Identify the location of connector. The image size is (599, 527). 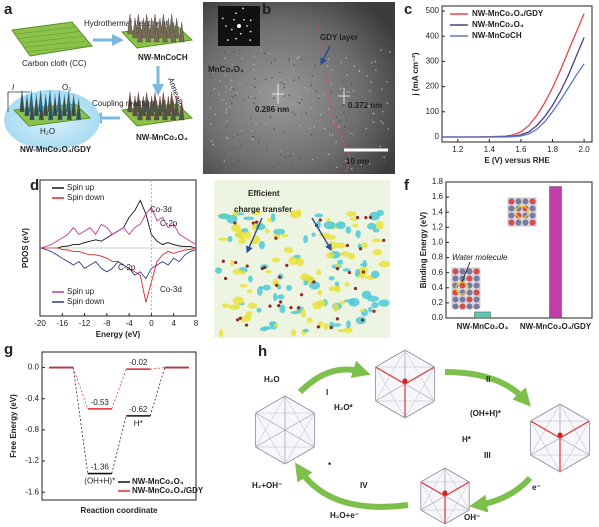
(119, 444).